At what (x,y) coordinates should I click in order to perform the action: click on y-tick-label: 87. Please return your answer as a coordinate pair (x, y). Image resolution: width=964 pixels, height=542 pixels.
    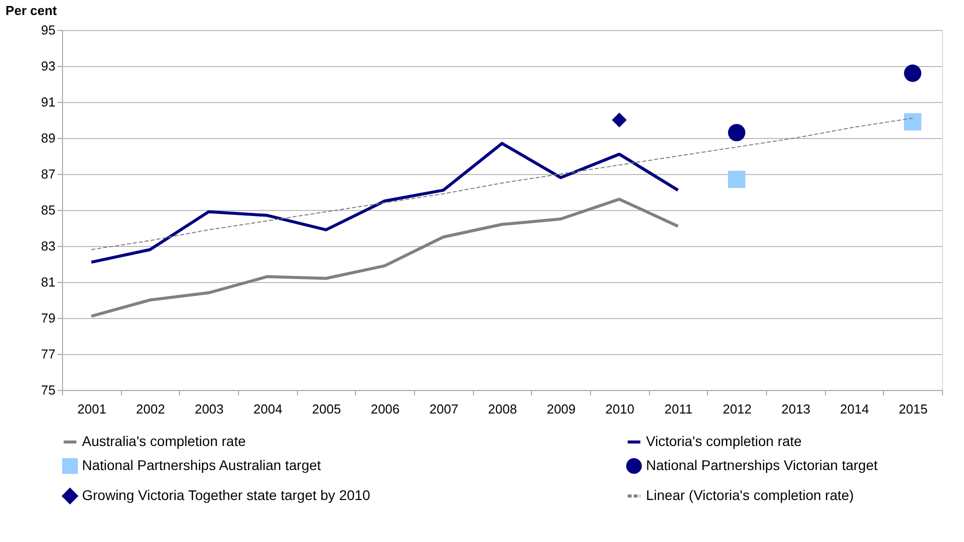
    Looking at the image, I should click on (48, 174).